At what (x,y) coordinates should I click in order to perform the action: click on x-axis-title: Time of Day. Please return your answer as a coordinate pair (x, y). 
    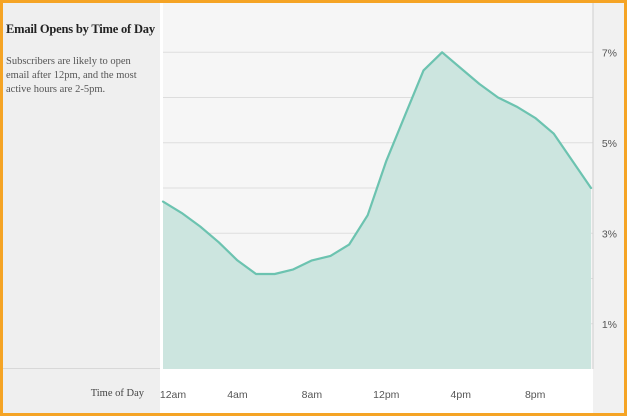
    Looking at the image, I should click on (117, 393).